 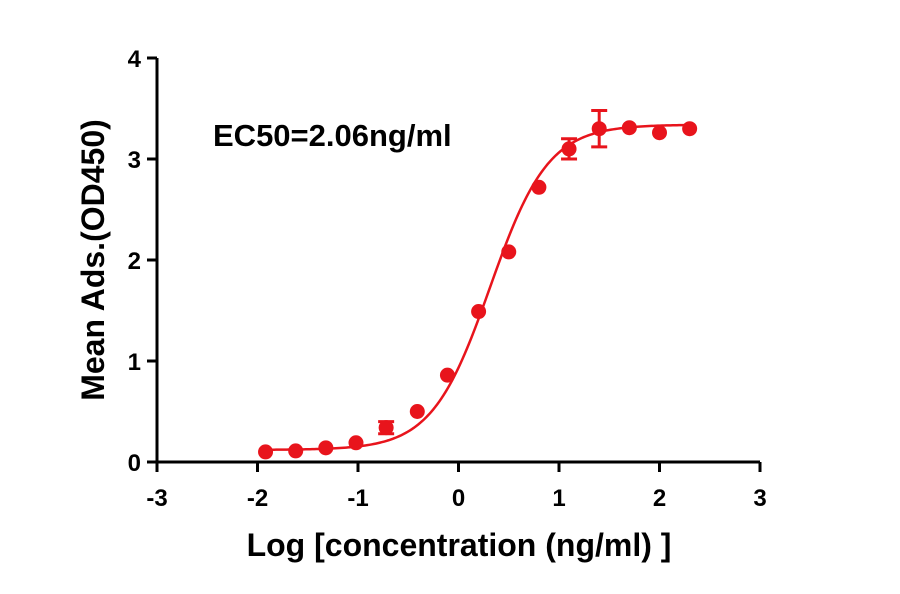 I want to click on x-tick-label: -1, so click(x=357, y=498).